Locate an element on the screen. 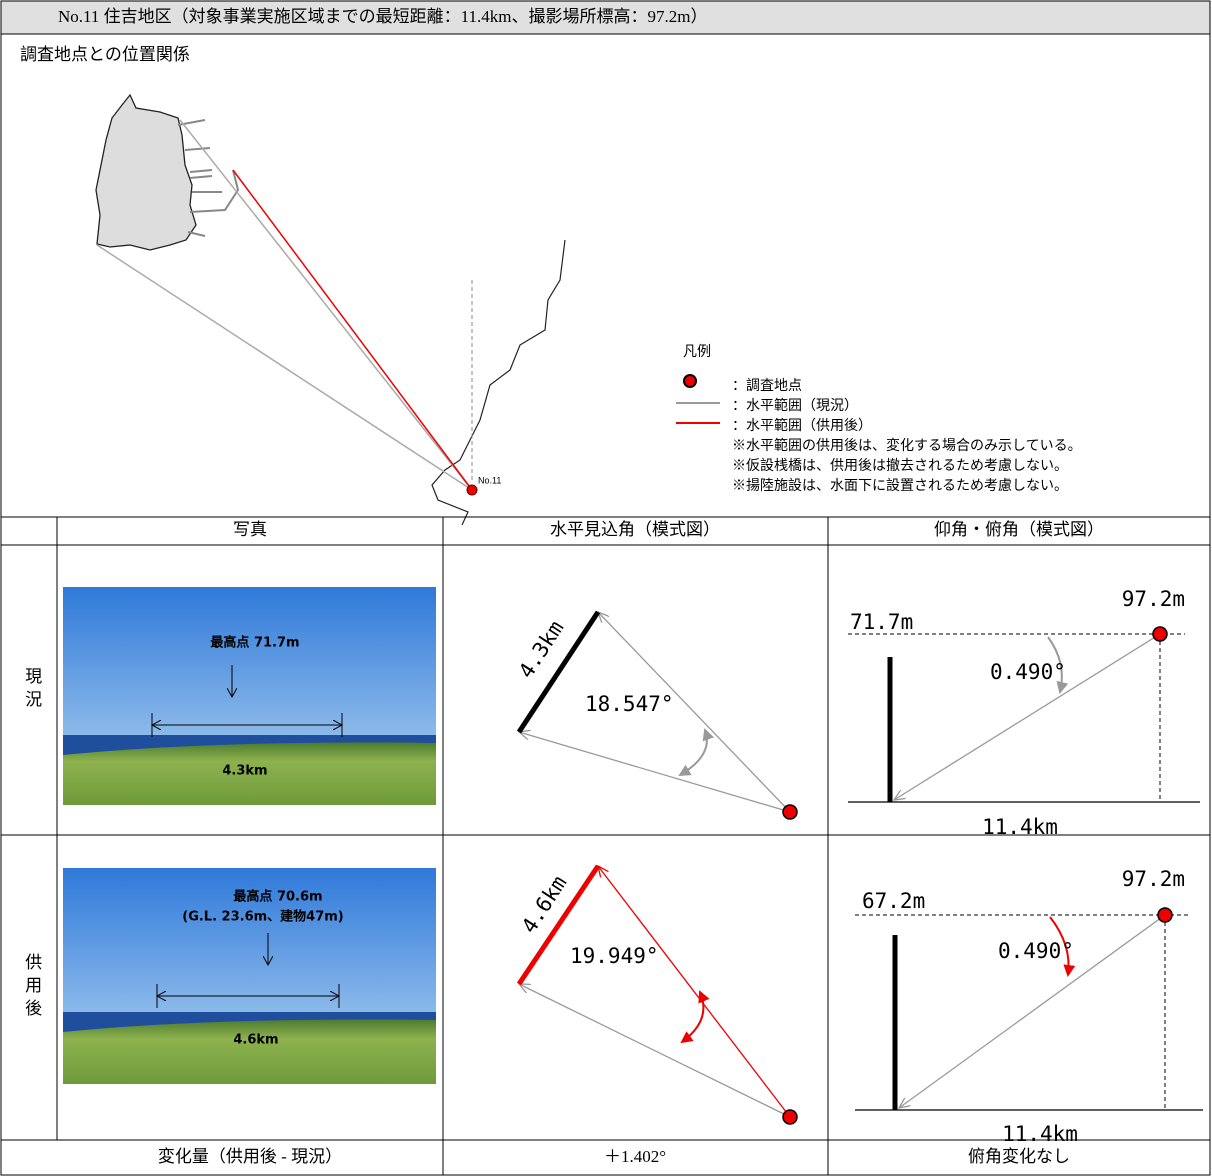 This screenshot has height=1176, width=1212. photo-annotation: 最高点 70.6m is located at coordinates (277, 897).